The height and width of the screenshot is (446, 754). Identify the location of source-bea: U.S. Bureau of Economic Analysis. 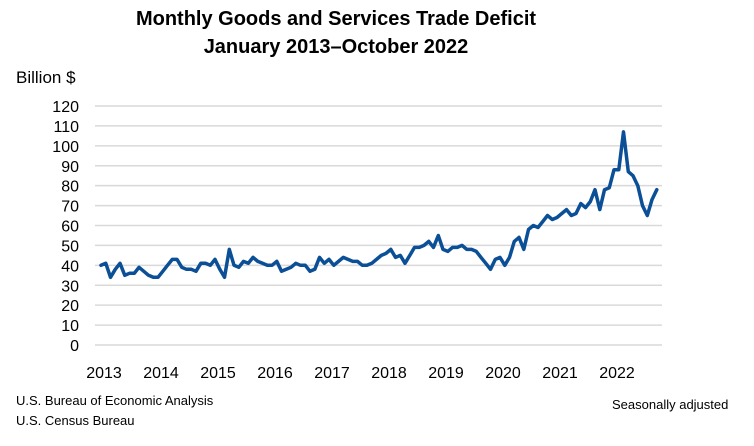
(115, 400).